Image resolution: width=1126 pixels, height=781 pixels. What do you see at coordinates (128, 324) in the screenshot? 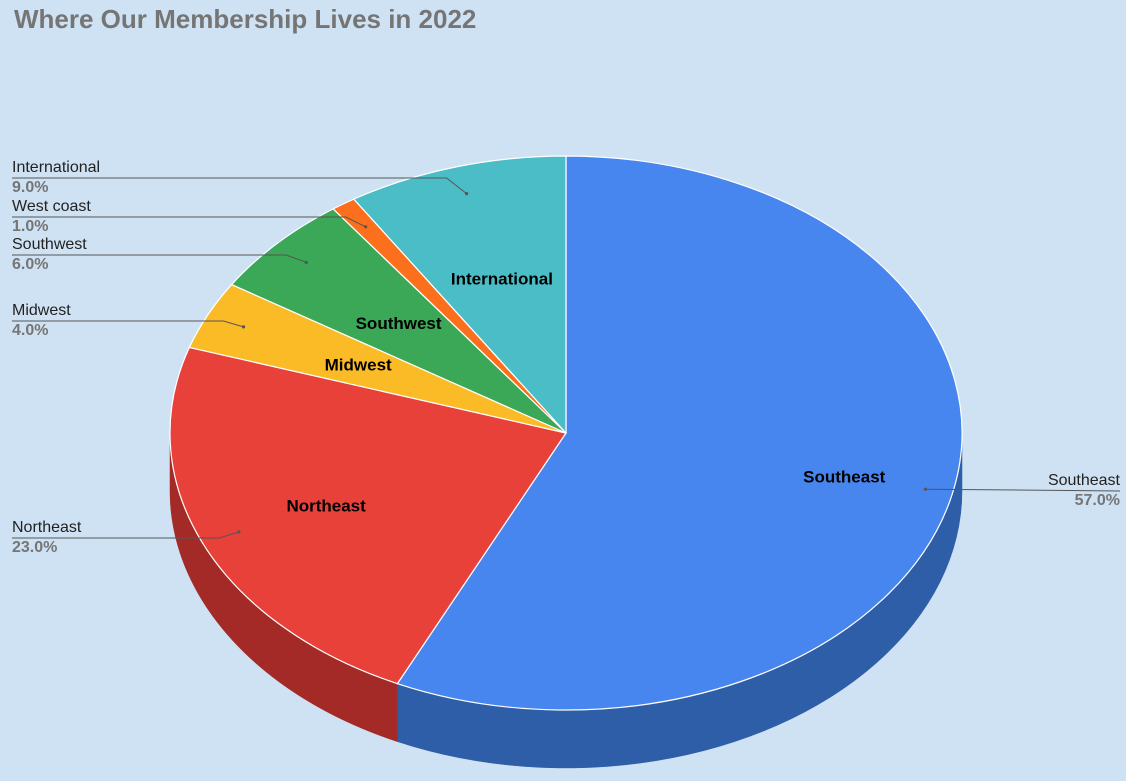
I see `leader-line-midwest` at bounding box center [128, 324].